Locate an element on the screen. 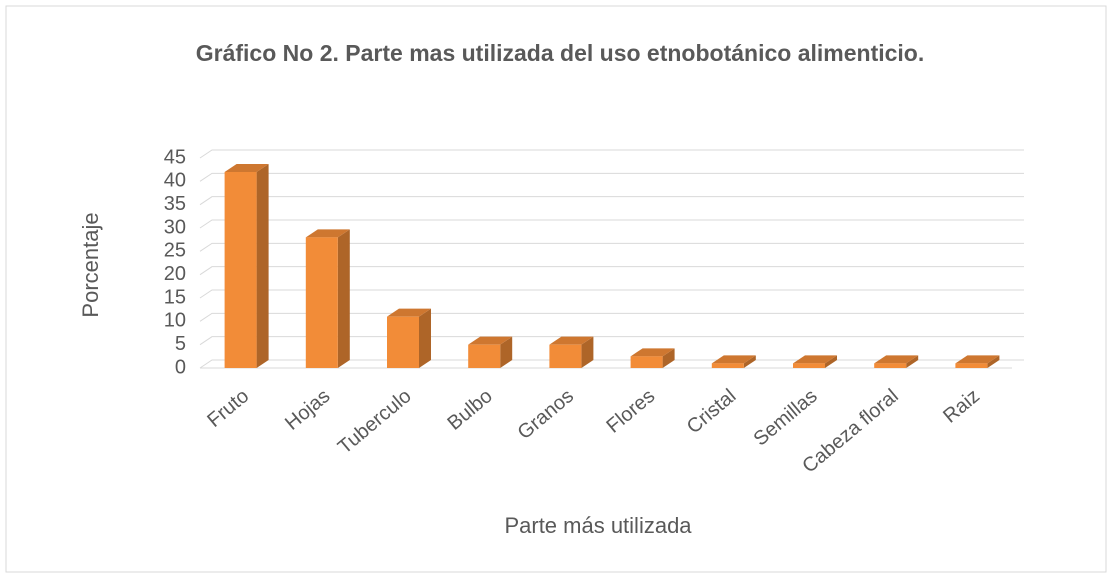 The width and height of the screenshot is (1120, 585). y-tick-label: 25 is located at coordinates (175, 251).